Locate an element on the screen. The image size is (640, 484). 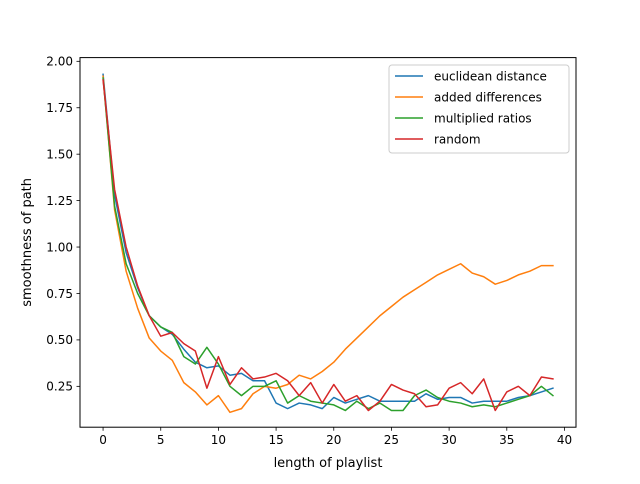
legend-label-0: euclidean distance is located at coordinates (490, 77).